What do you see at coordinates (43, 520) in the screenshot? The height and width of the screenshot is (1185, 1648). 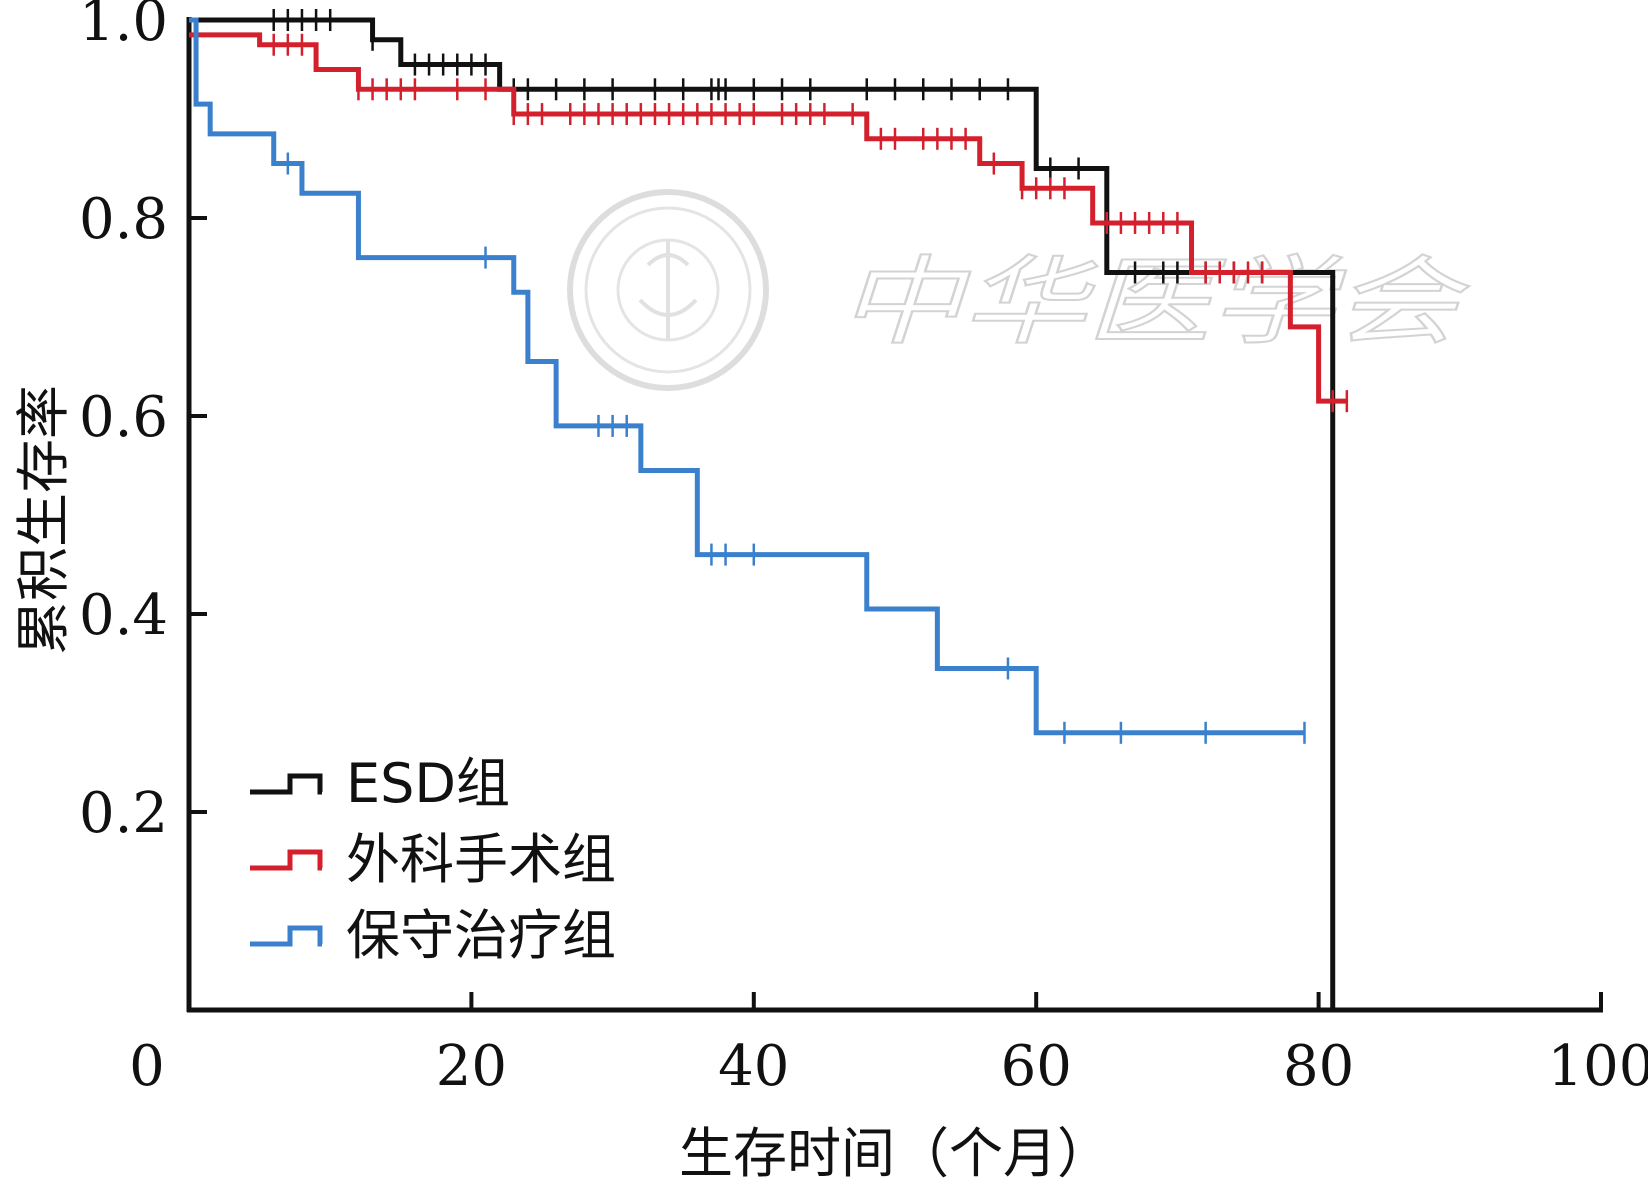 I see `y-axis-title: 累积生存率` at bounding box center [43, 520].